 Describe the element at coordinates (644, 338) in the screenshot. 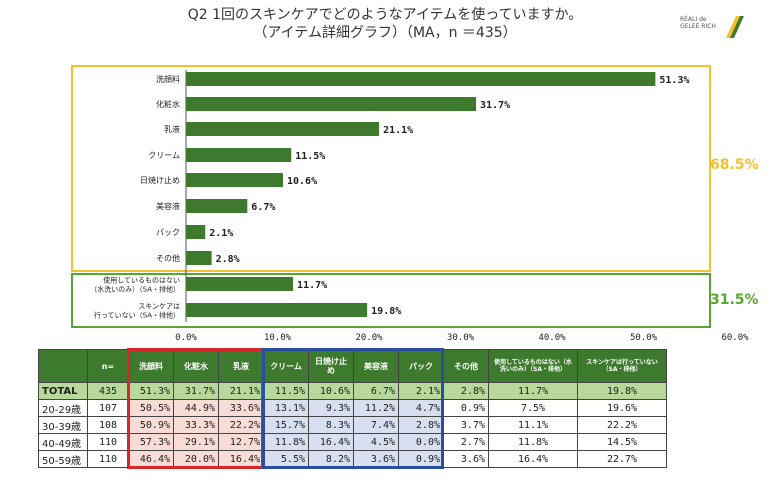

I see `x-tick-label-5: 50.0%` at that location.